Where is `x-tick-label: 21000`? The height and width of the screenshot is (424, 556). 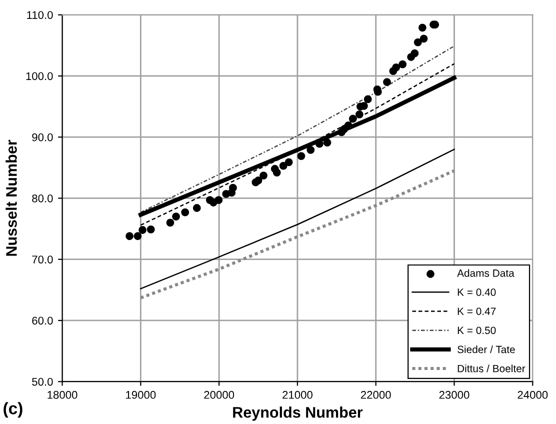 x-tick-label: 21000 is located at coordinates (297, 394).